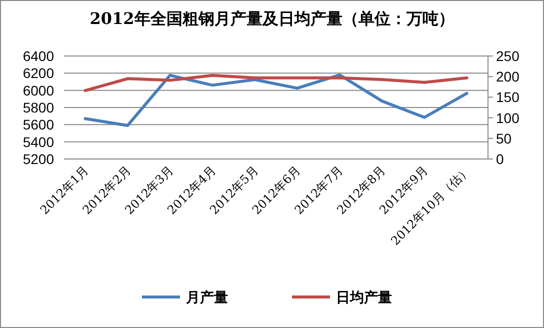 The height and width of the screenshot is (328, 544). I want to click on y2-tick-label: 200, so click(508, 76).